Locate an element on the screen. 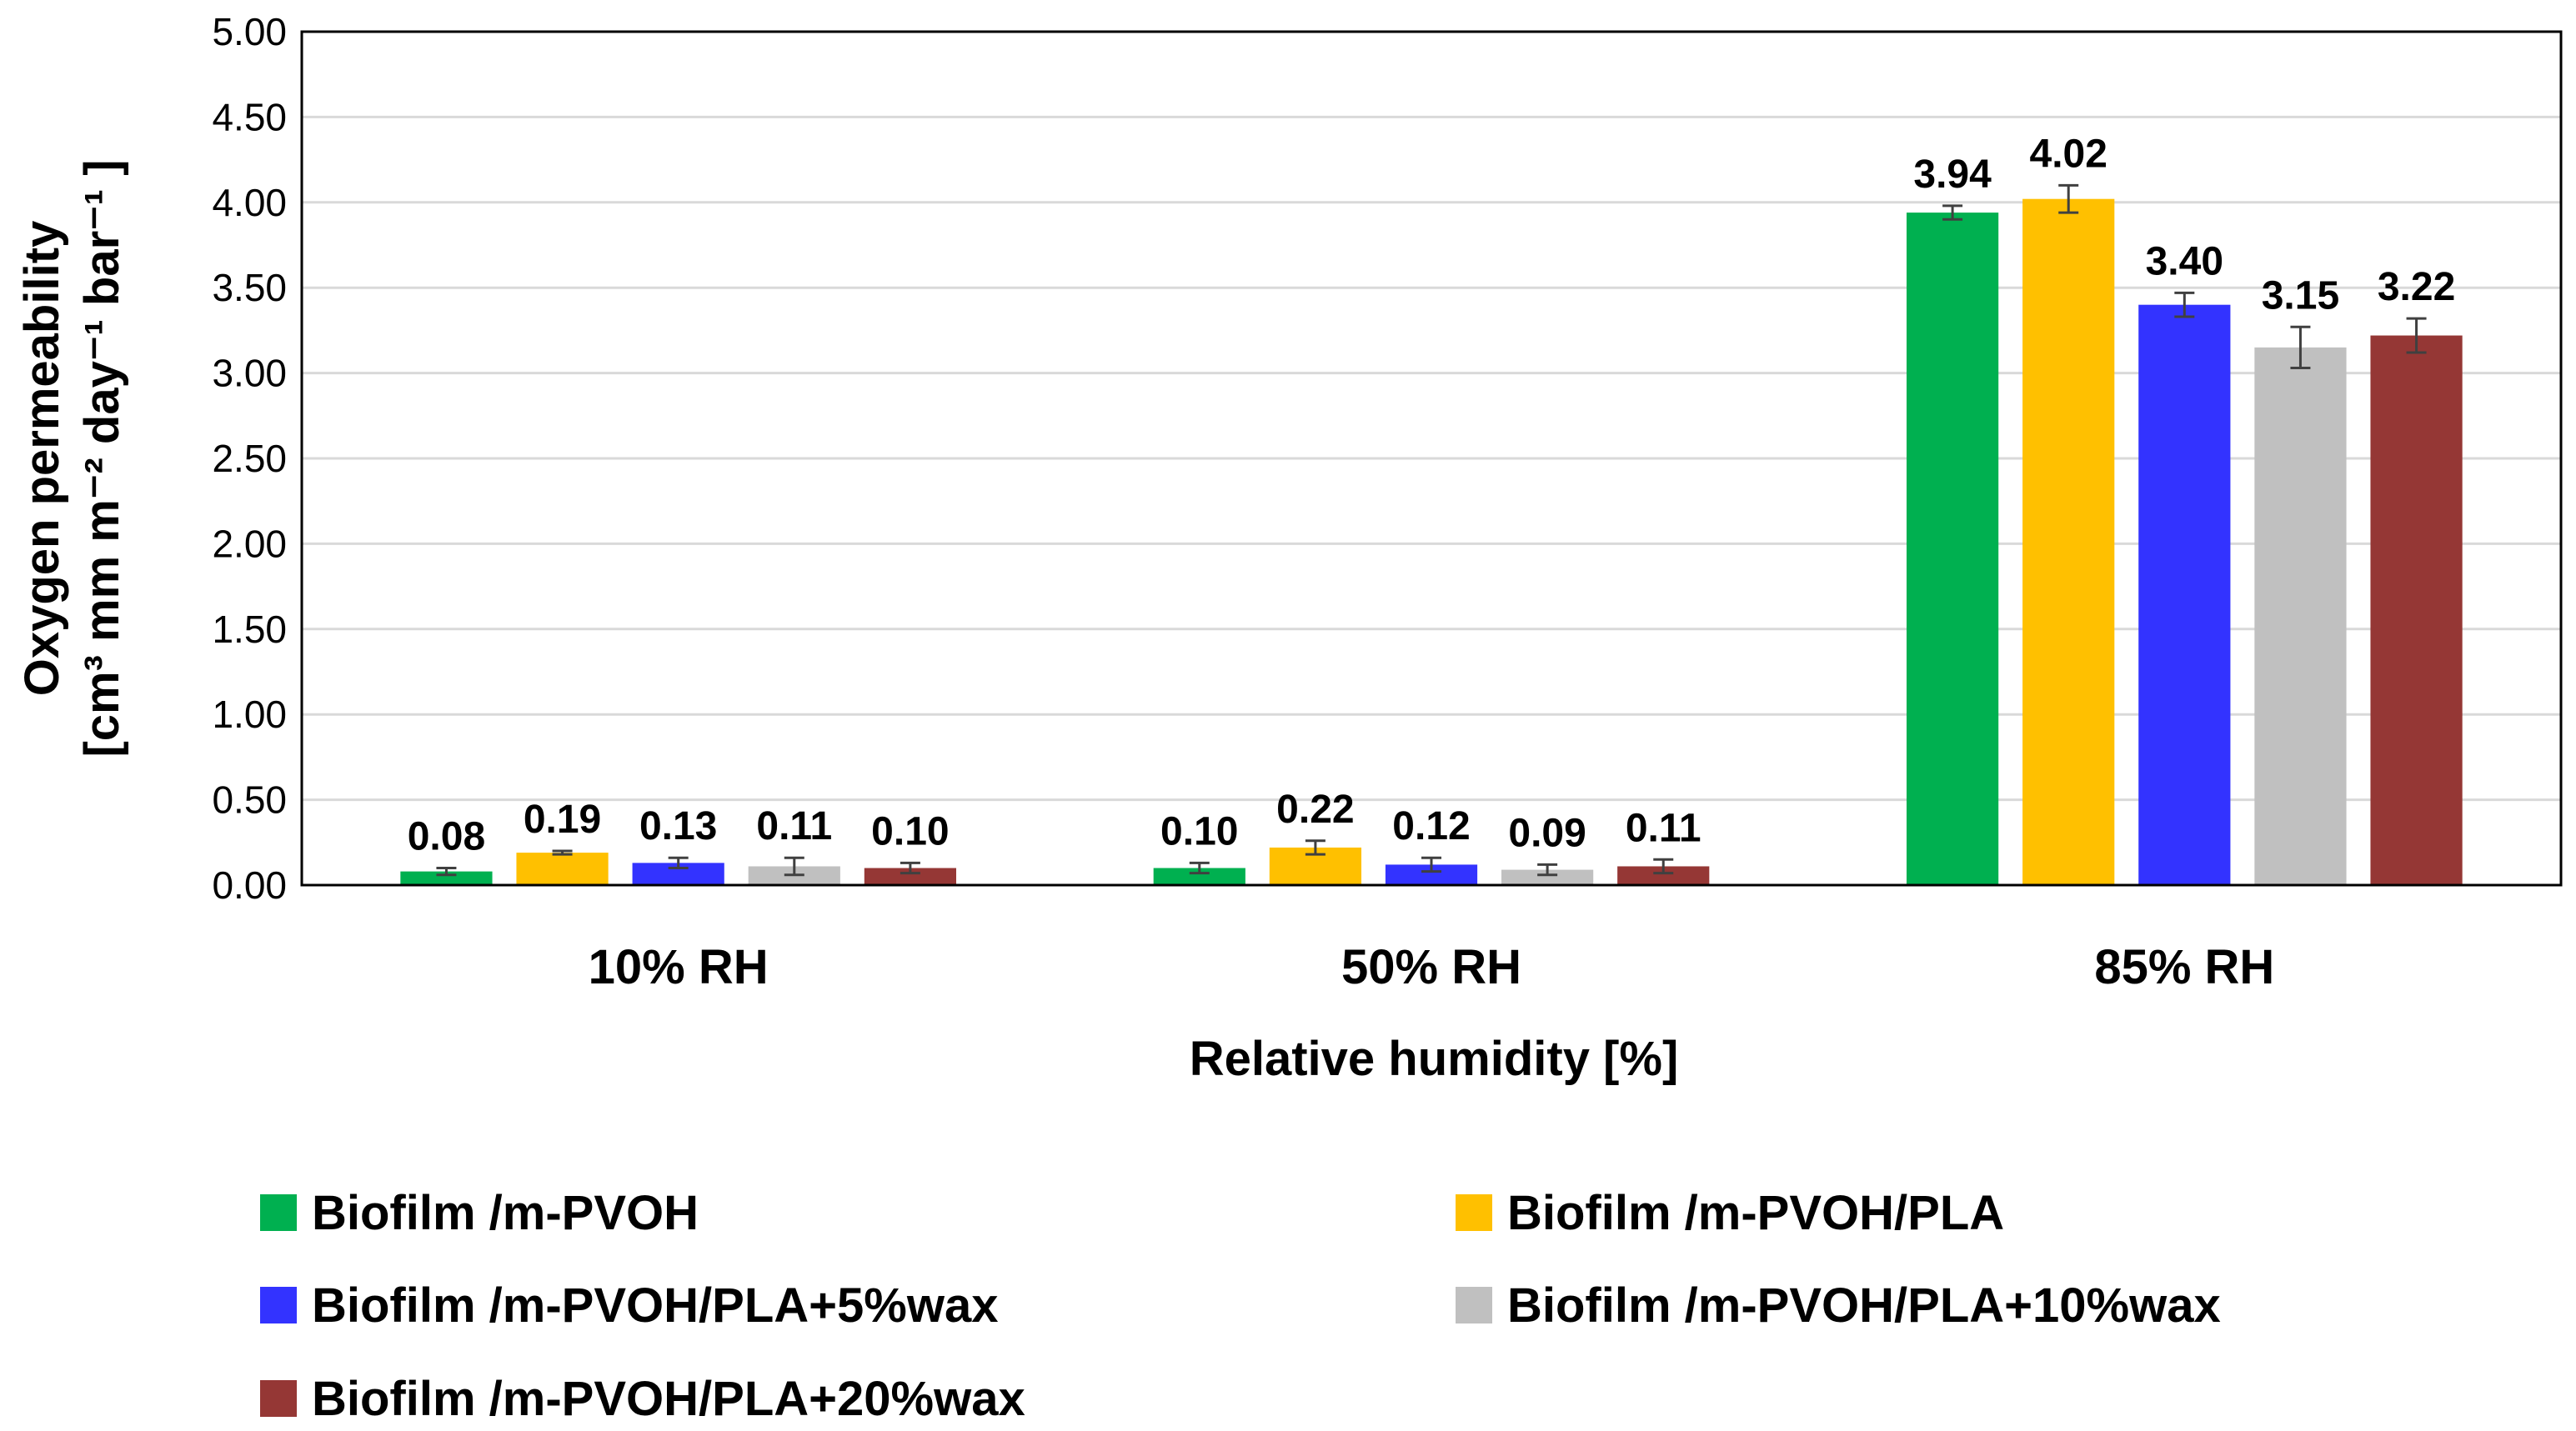 This screenshot has height=1431, width=2576. y-tick-label: 0.50 is located at coordinates (249, 800).